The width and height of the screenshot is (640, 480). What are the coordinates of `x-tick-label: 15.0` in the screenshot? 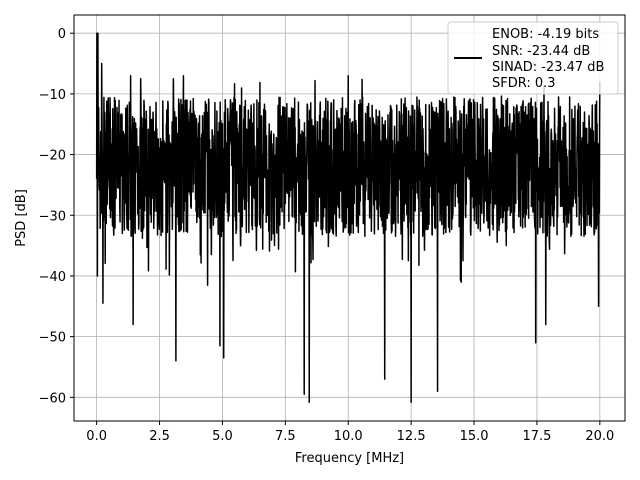 It's located at (474, 436).